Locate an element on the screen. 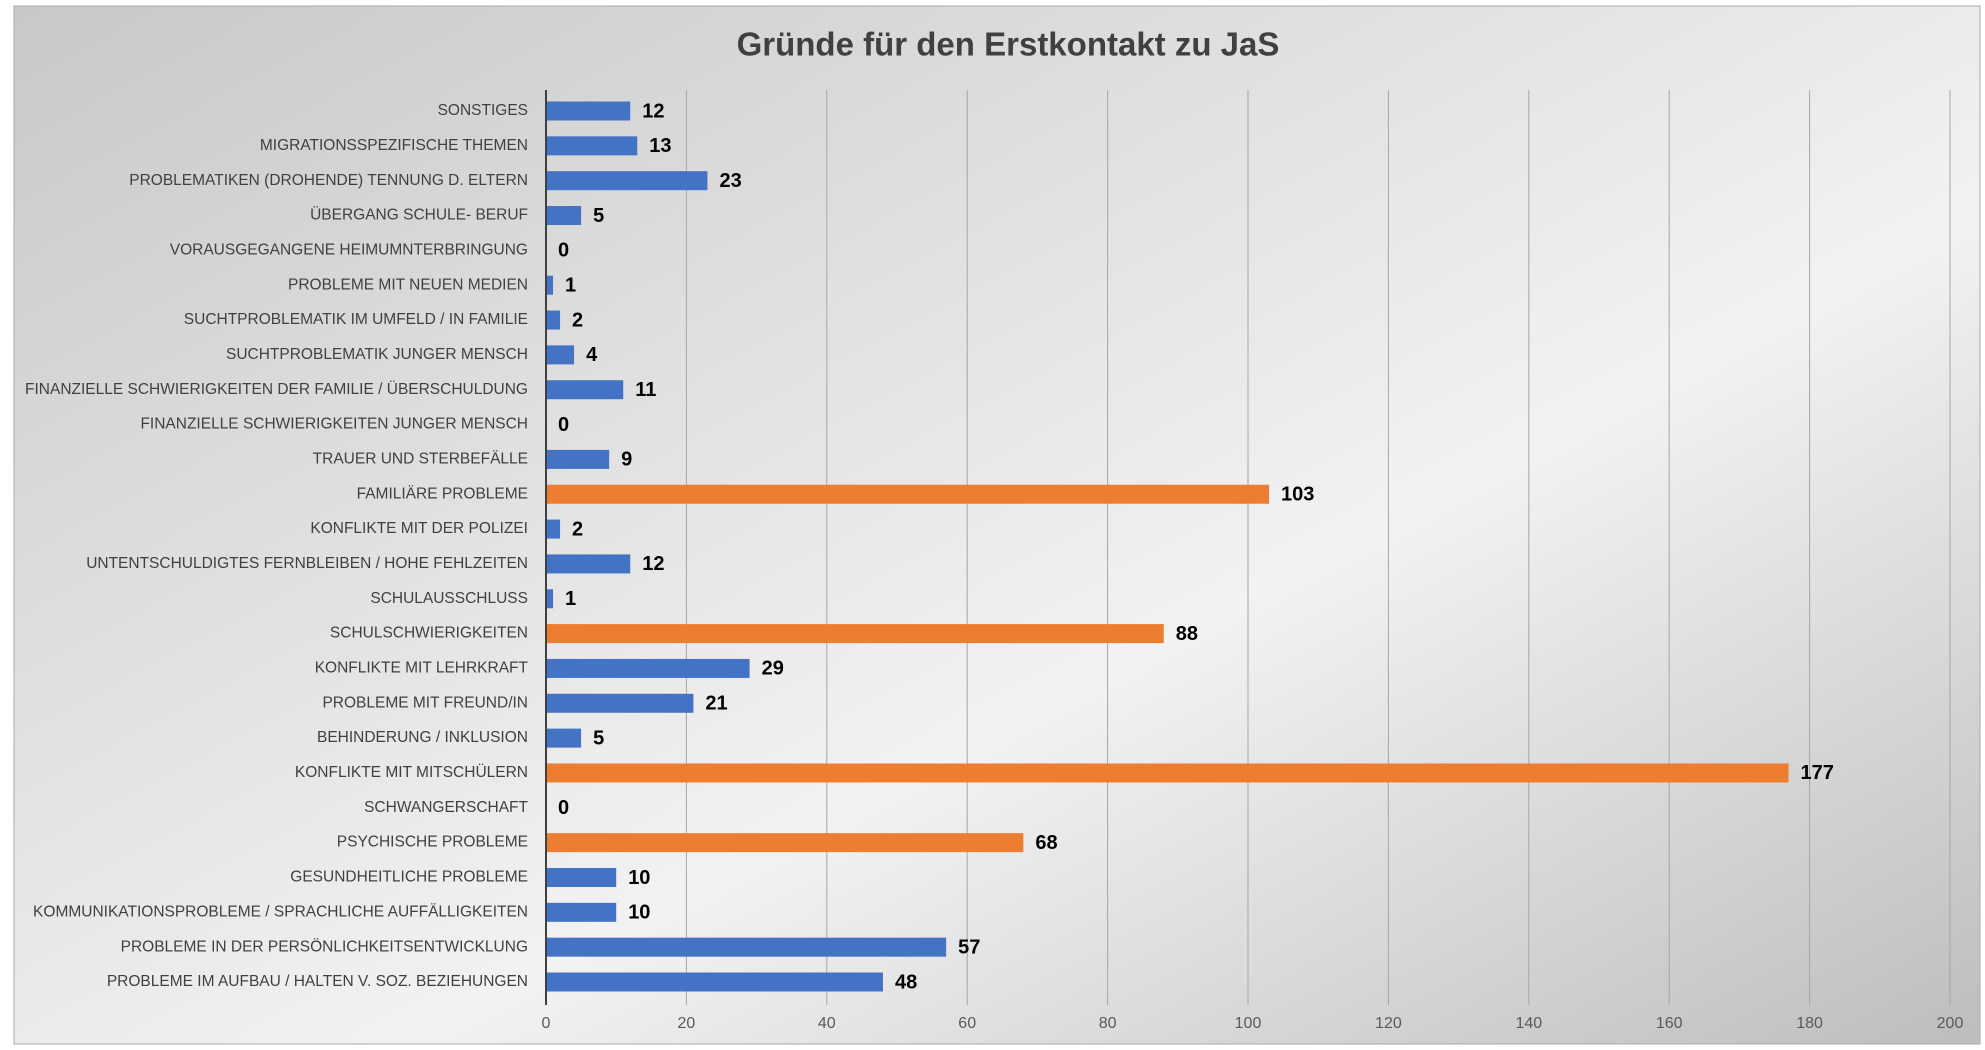 This screenshot has height=1050, width=1985. data-label: 48 is located at coordinates (906, 982).